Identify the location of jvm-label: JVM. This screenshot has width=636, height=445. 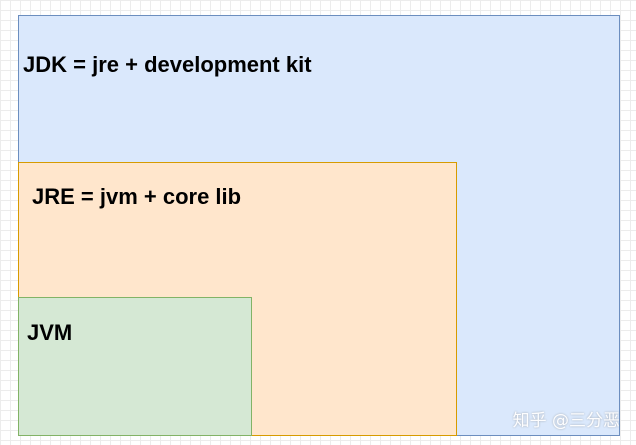
(50, 332).